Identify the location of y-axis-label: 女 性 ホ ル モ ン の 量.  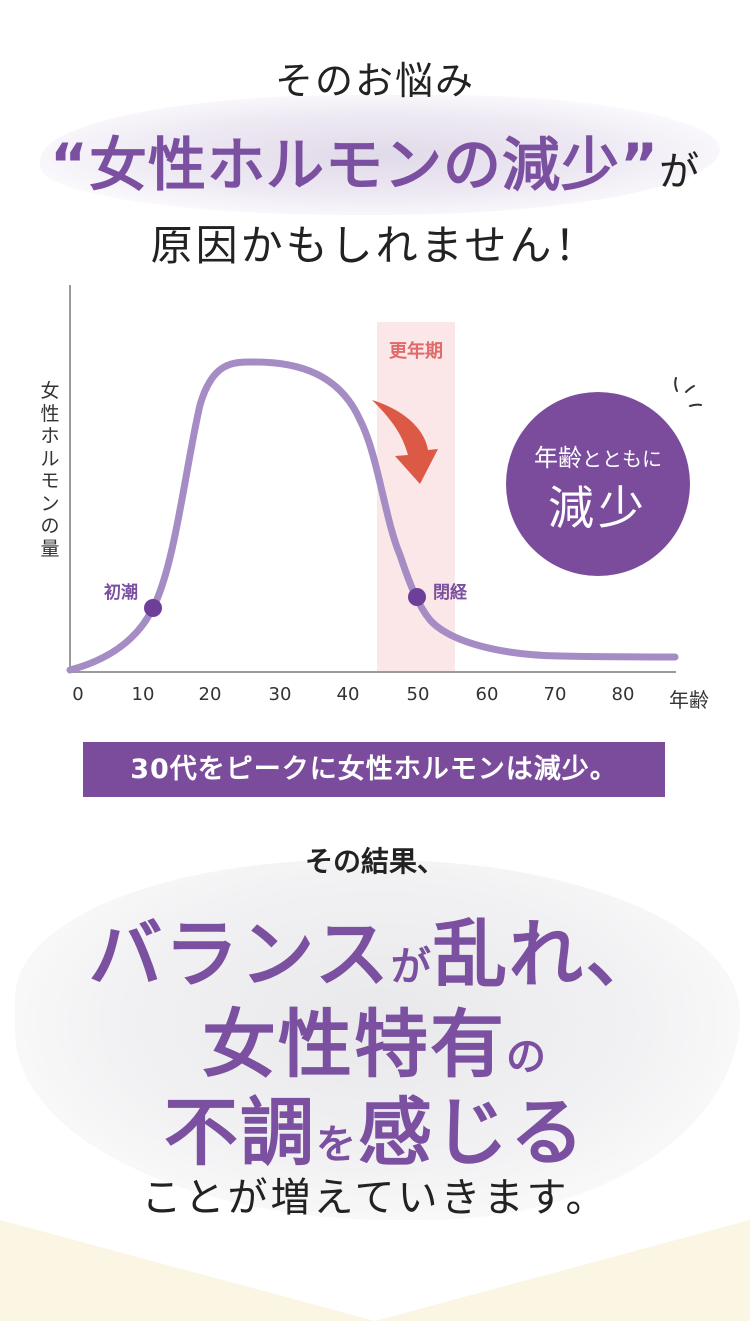
(50, 470).